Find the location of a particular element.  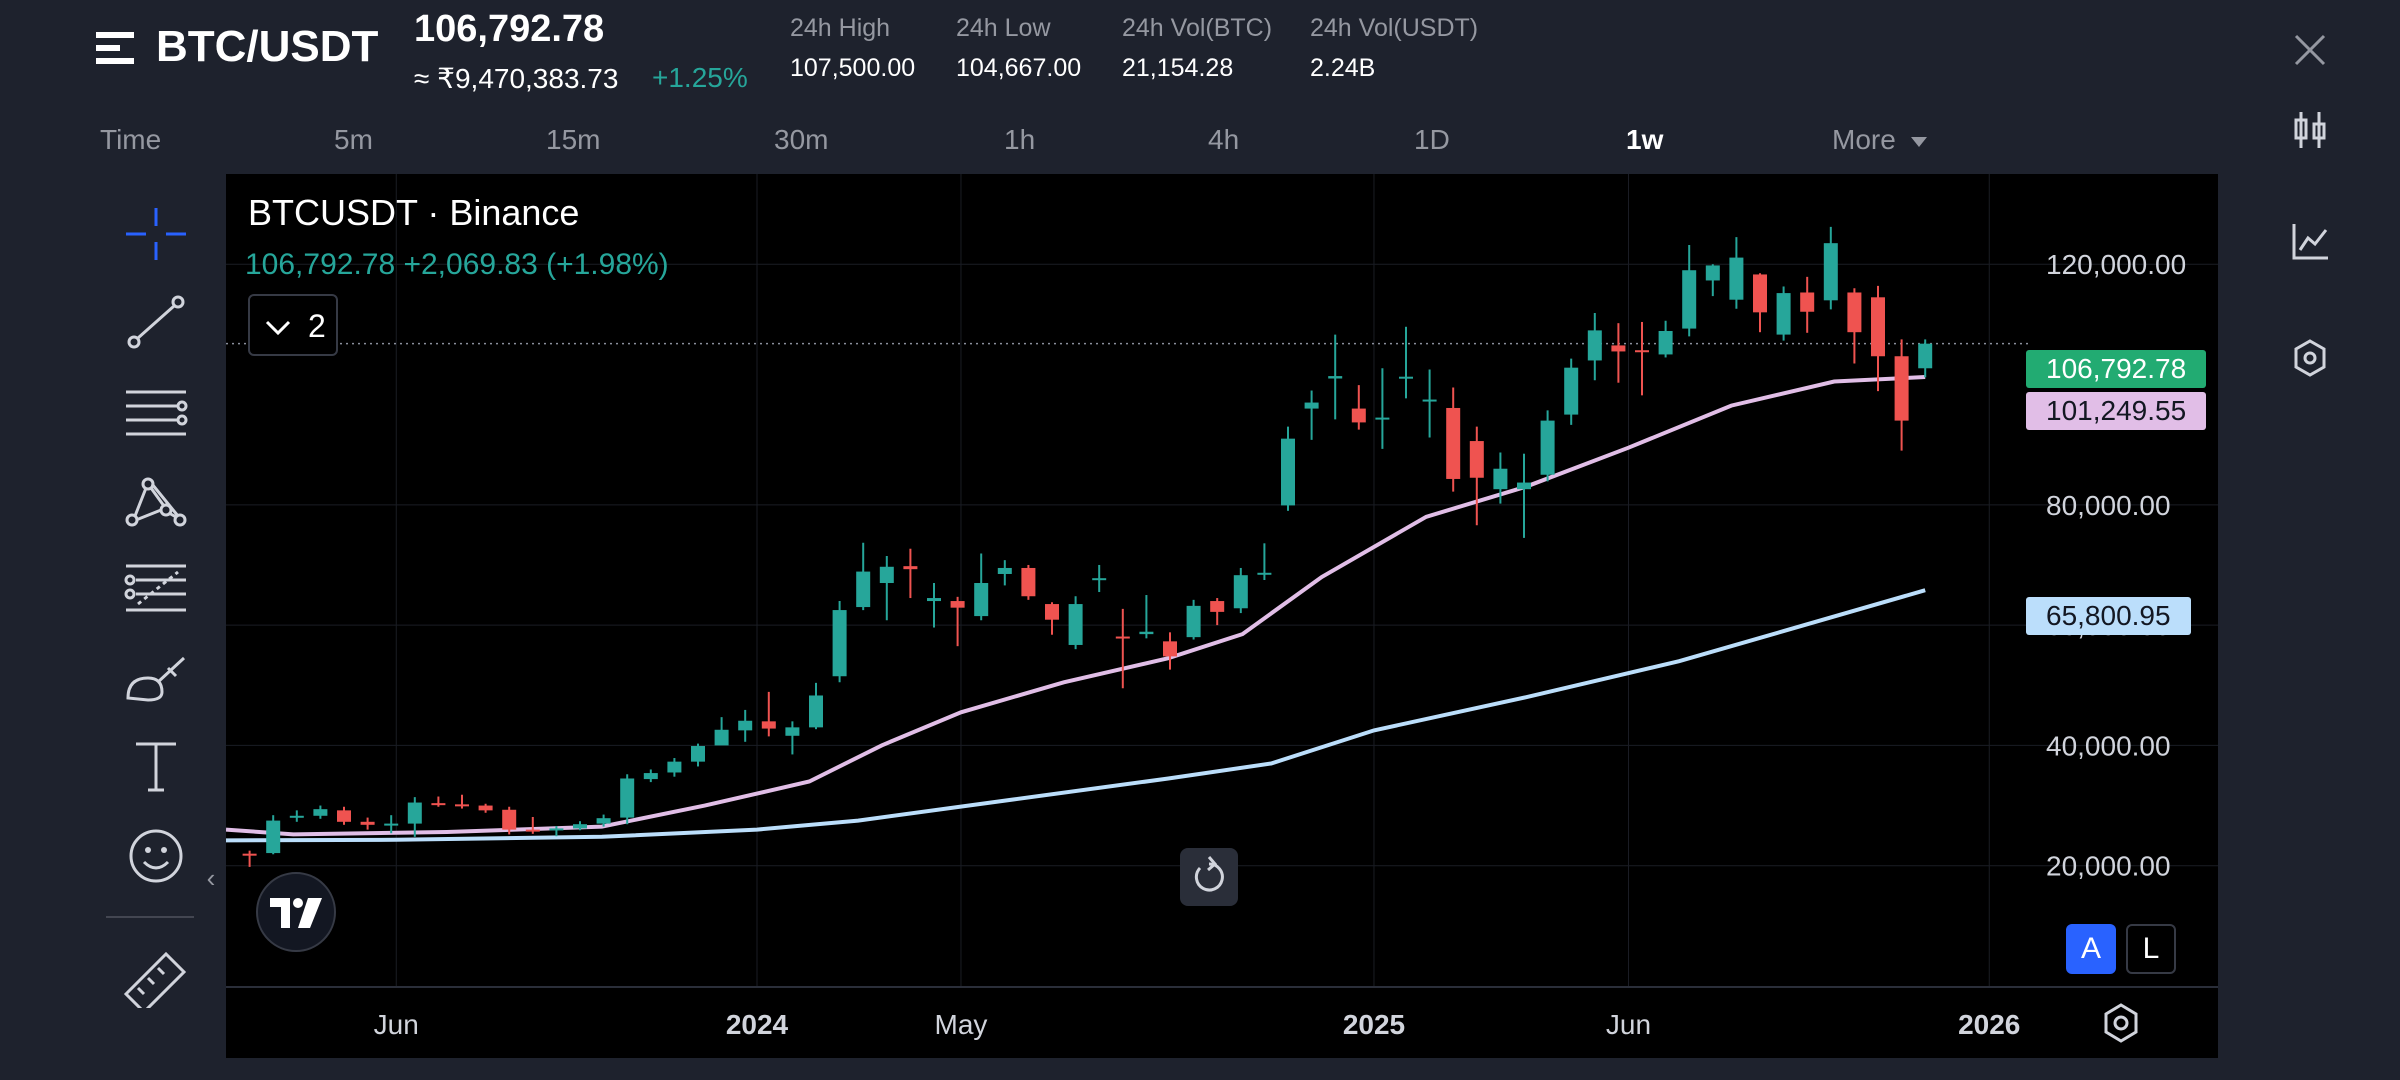

last-price: 106,792.78 is located at coordinates (509, 29).